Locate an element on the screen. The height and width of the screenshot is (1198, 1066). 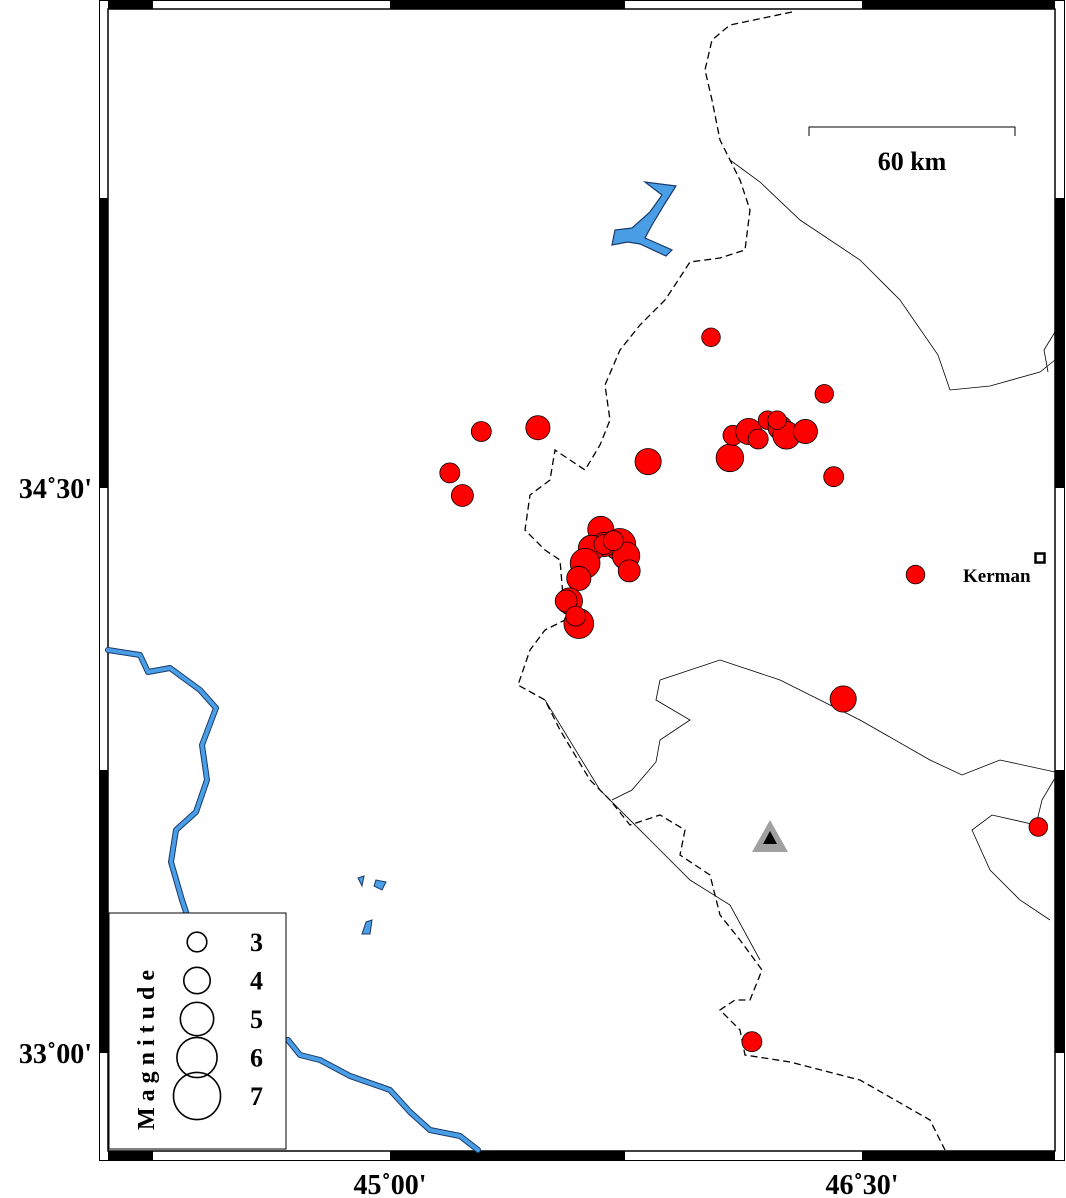
scale-bar-label: 60 km is located at coordinates (912, 161).